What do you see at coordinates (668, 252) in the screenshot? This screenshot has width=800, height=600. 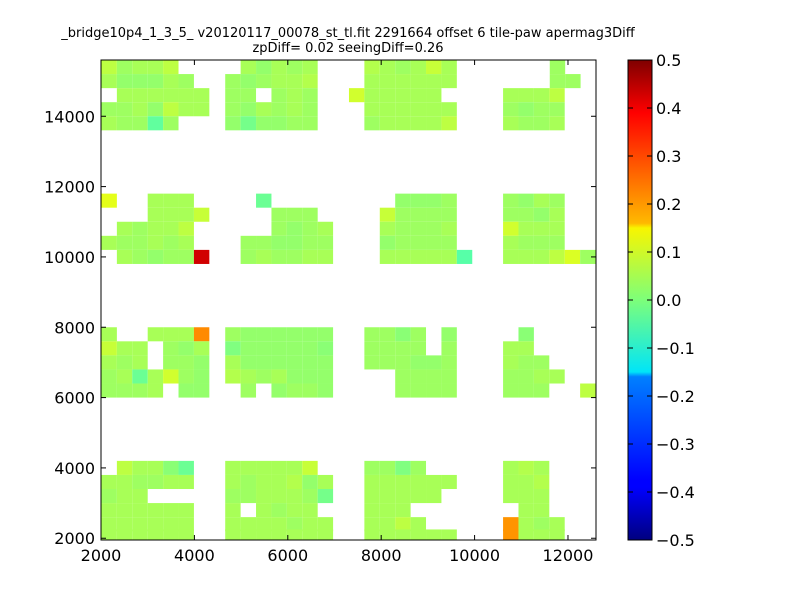 I see `colorbar-tick-label: 0.1` at bounding box center [668, 252].